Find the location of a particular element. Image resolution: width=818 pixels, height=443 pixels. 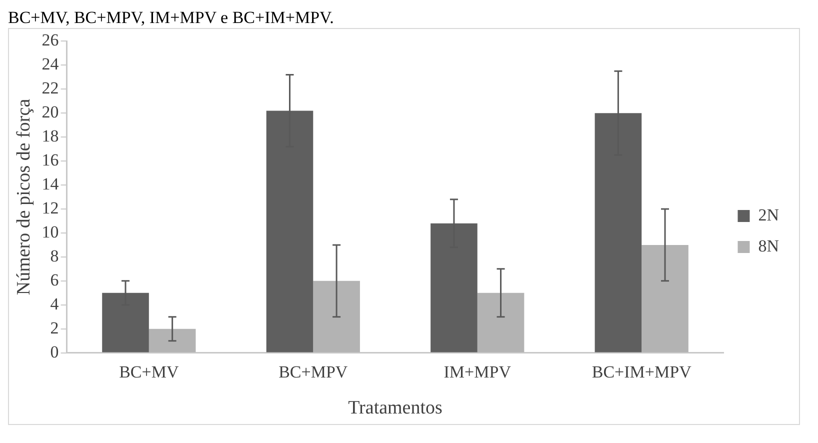

x-tick-label: IM+MPV is located at coordinates (478, 372).